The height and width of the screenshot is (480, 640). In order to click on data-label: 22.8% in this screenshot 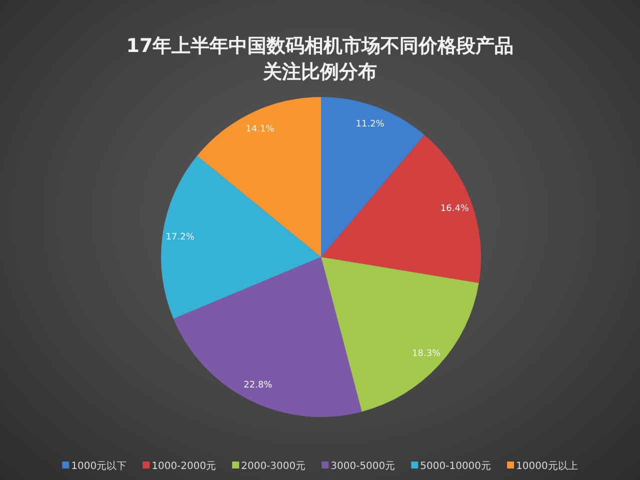, I will do `click(258, 385)`.